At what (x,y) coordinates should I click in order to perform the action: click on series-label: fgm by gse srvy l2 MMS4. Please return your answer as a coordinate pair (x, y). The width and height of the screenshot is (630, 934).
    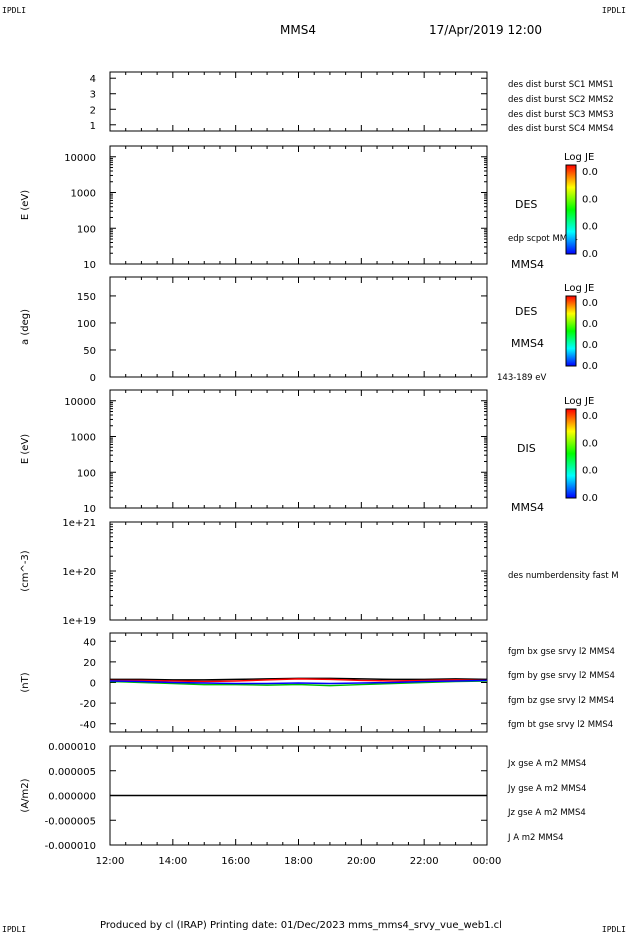
    Looking at the image, I should click on (561, 676).